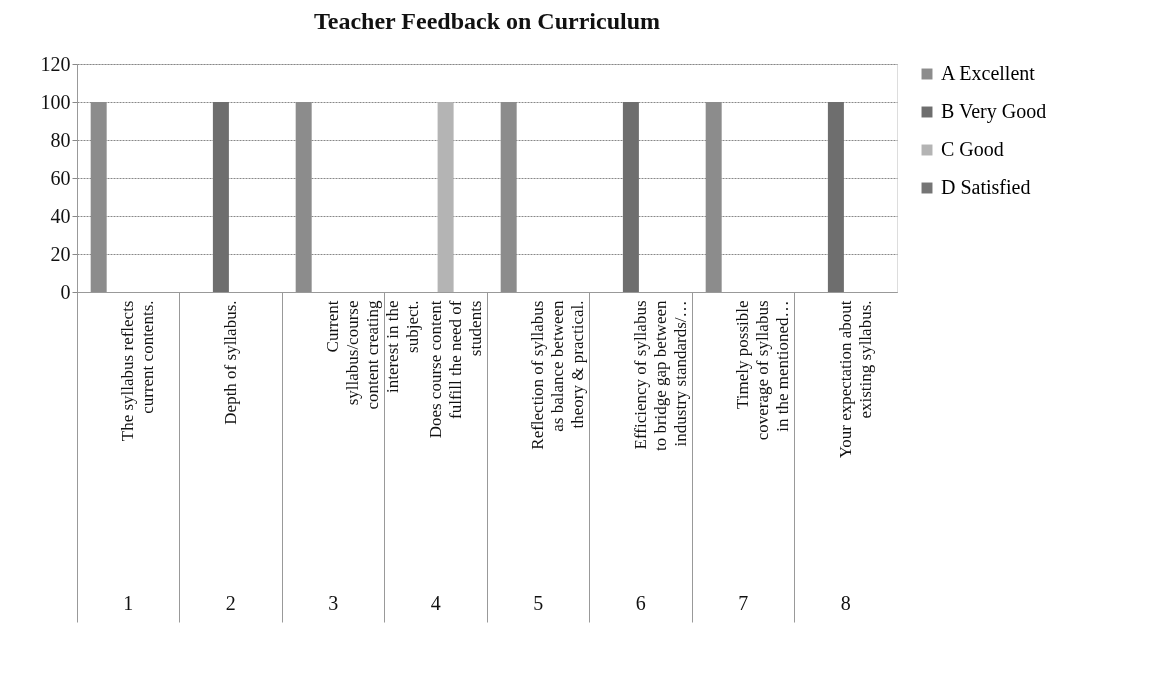 This screenshot has width=1174, height=674. What do you see at coordinates (138, 371) in the screenshot?
I see `x-tick-label: The syllabus reflects current contents.` at bounding box center [138, 371].